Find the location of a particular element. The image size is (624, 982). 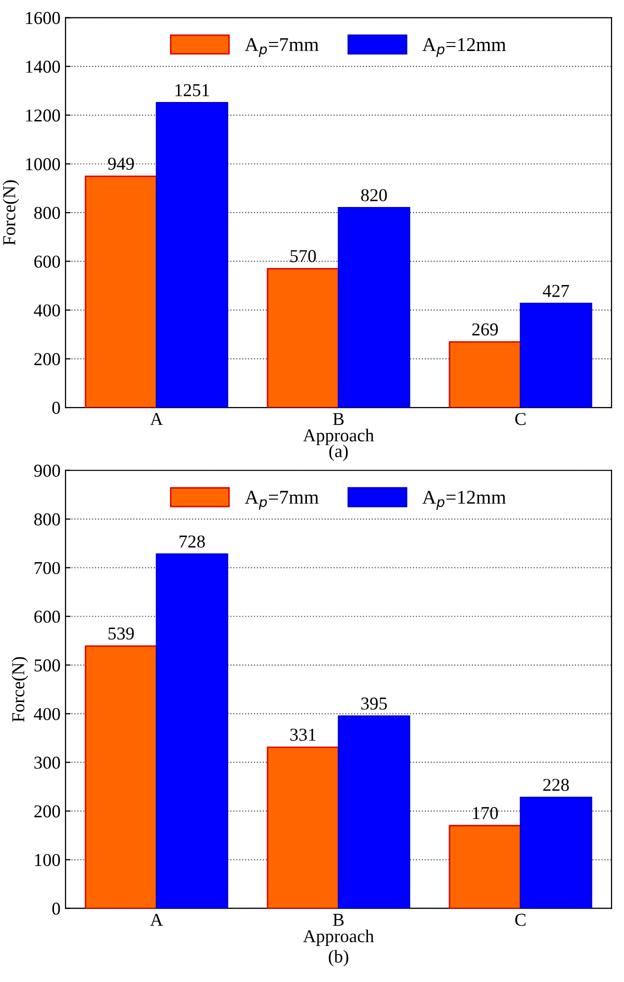

data-label: 331 is located at coordinates (303, 734).